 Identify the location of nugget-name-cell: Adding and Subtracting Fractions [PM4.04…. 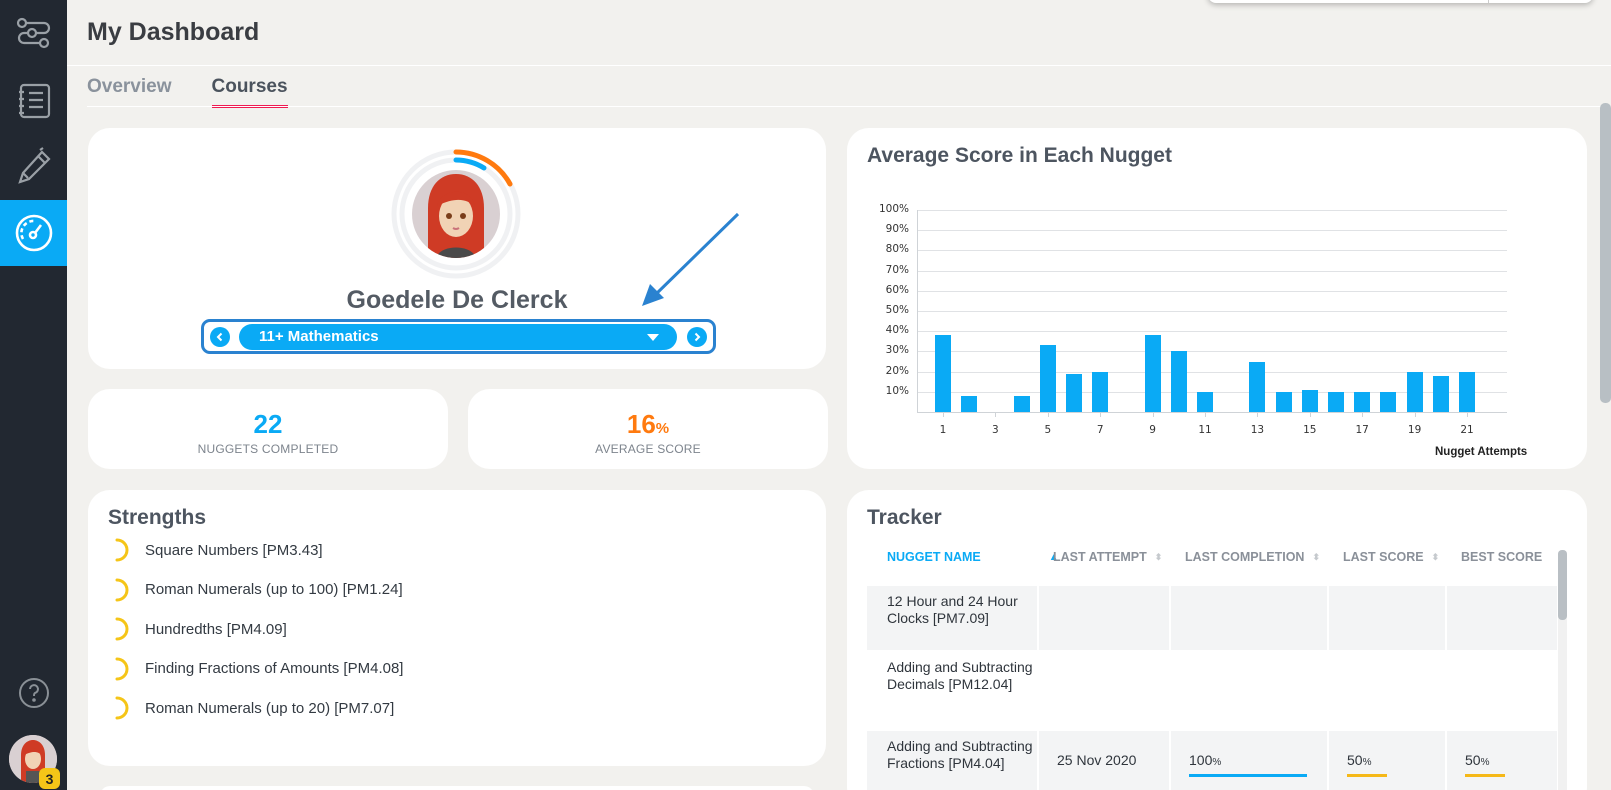
(960, 754).